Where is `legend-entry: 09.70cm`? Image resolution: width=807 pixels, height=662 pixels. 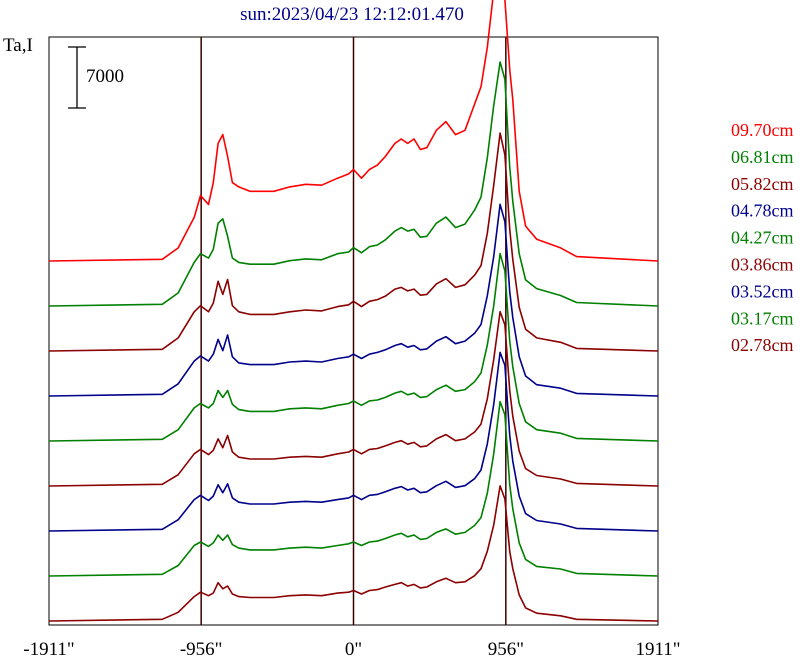 legend-entry: 09.70cm is located at coordinates (762, 130).